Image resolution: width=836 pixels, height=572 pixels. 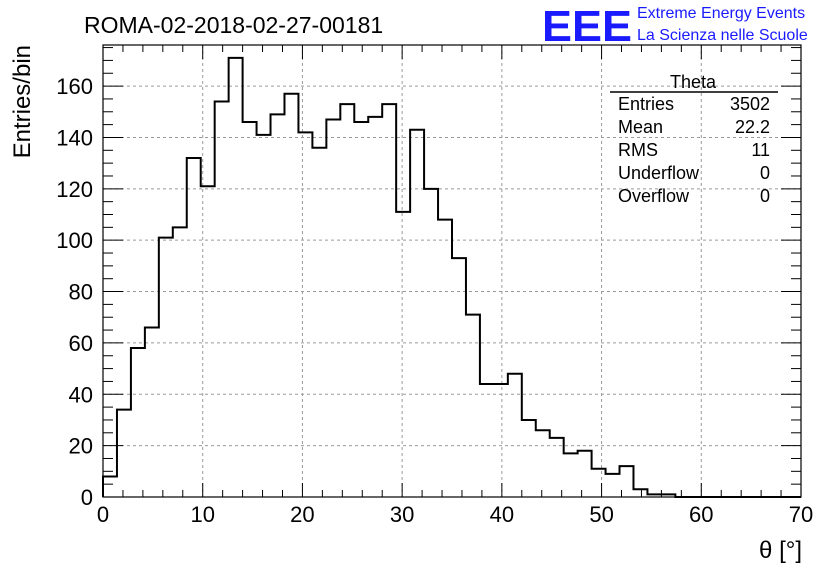 I want to click on y-tick-label: 160, so click(x=74, y=86).